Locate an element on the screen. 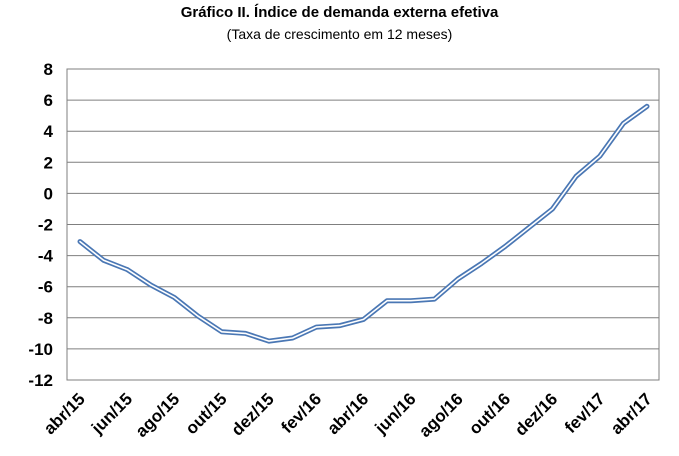 The image size is (679, 456). x-tick-label: jun/16 is located at coordinates (395, 413).